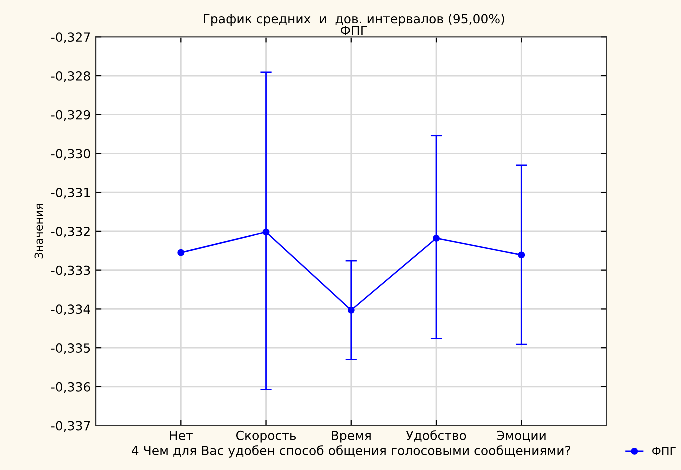  Describe the element at coordinates (354, 20) in the screenshot. I see `chart-title: График средних и дов. интервалов (95,00%)` at that location.